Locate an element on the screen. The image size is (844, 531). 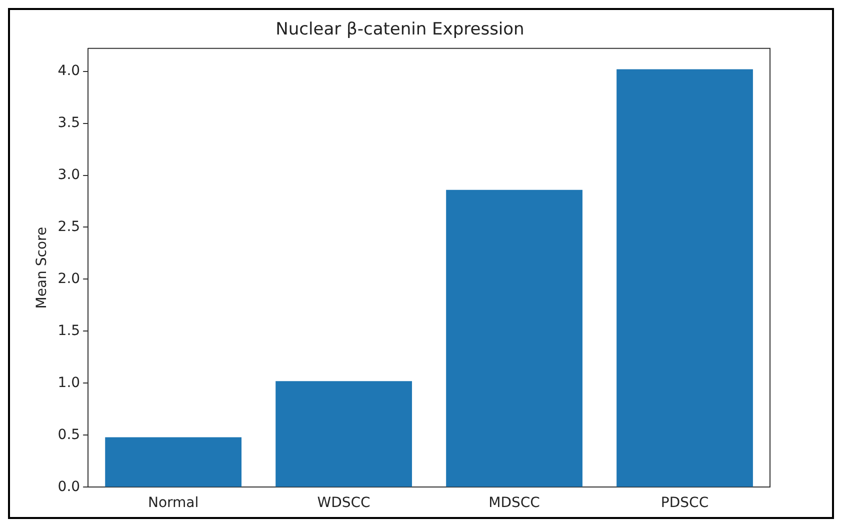
y-tick-label: 0.5 is located at coordinates (69, 434).